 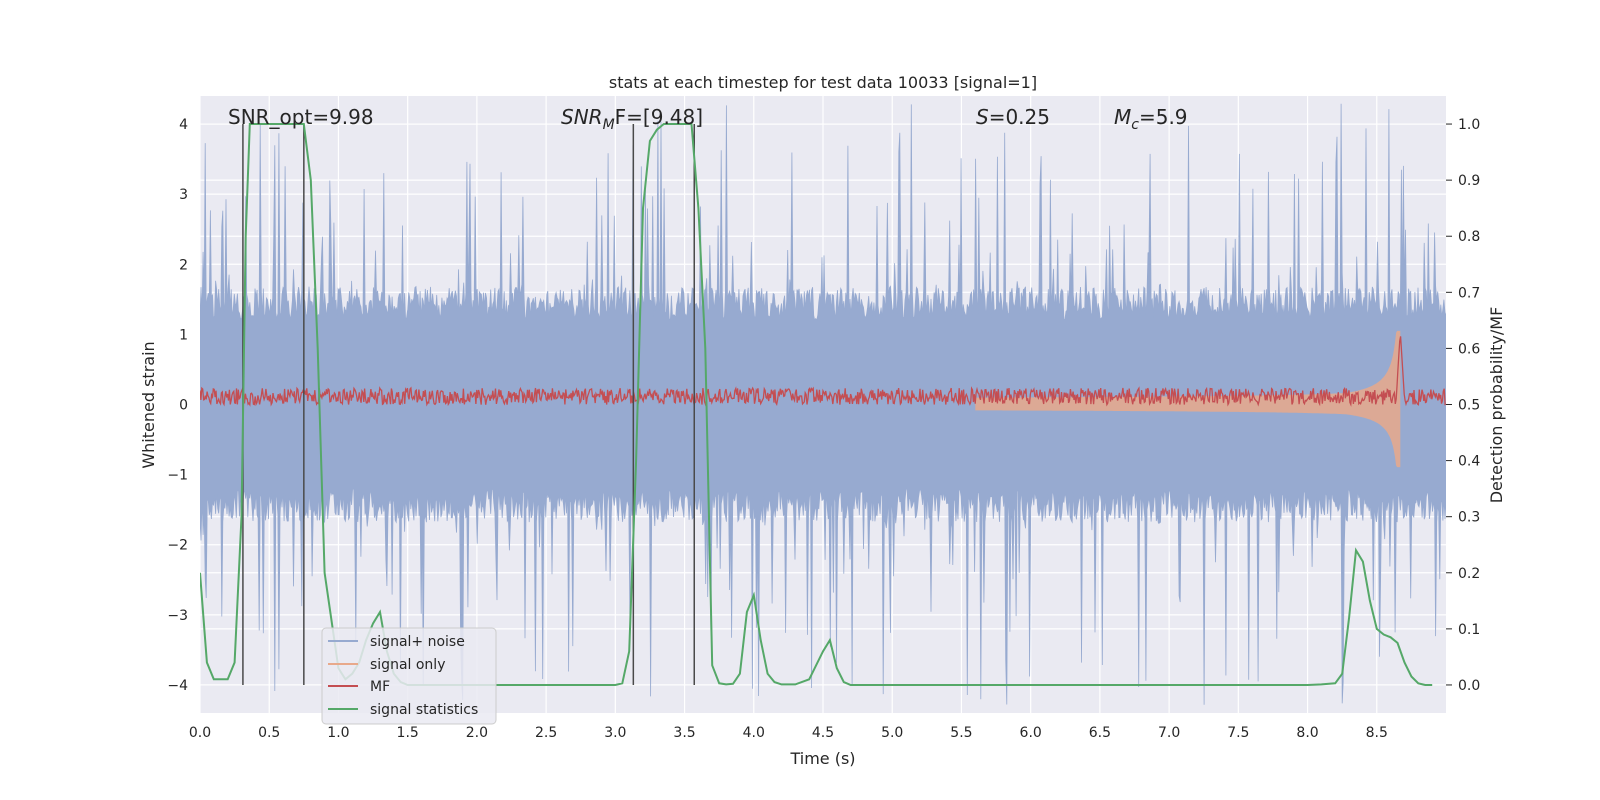 What do you see at coordinates (823, 371) in the screenshot?
I see `series-mf` at bounding box center [823, 371].